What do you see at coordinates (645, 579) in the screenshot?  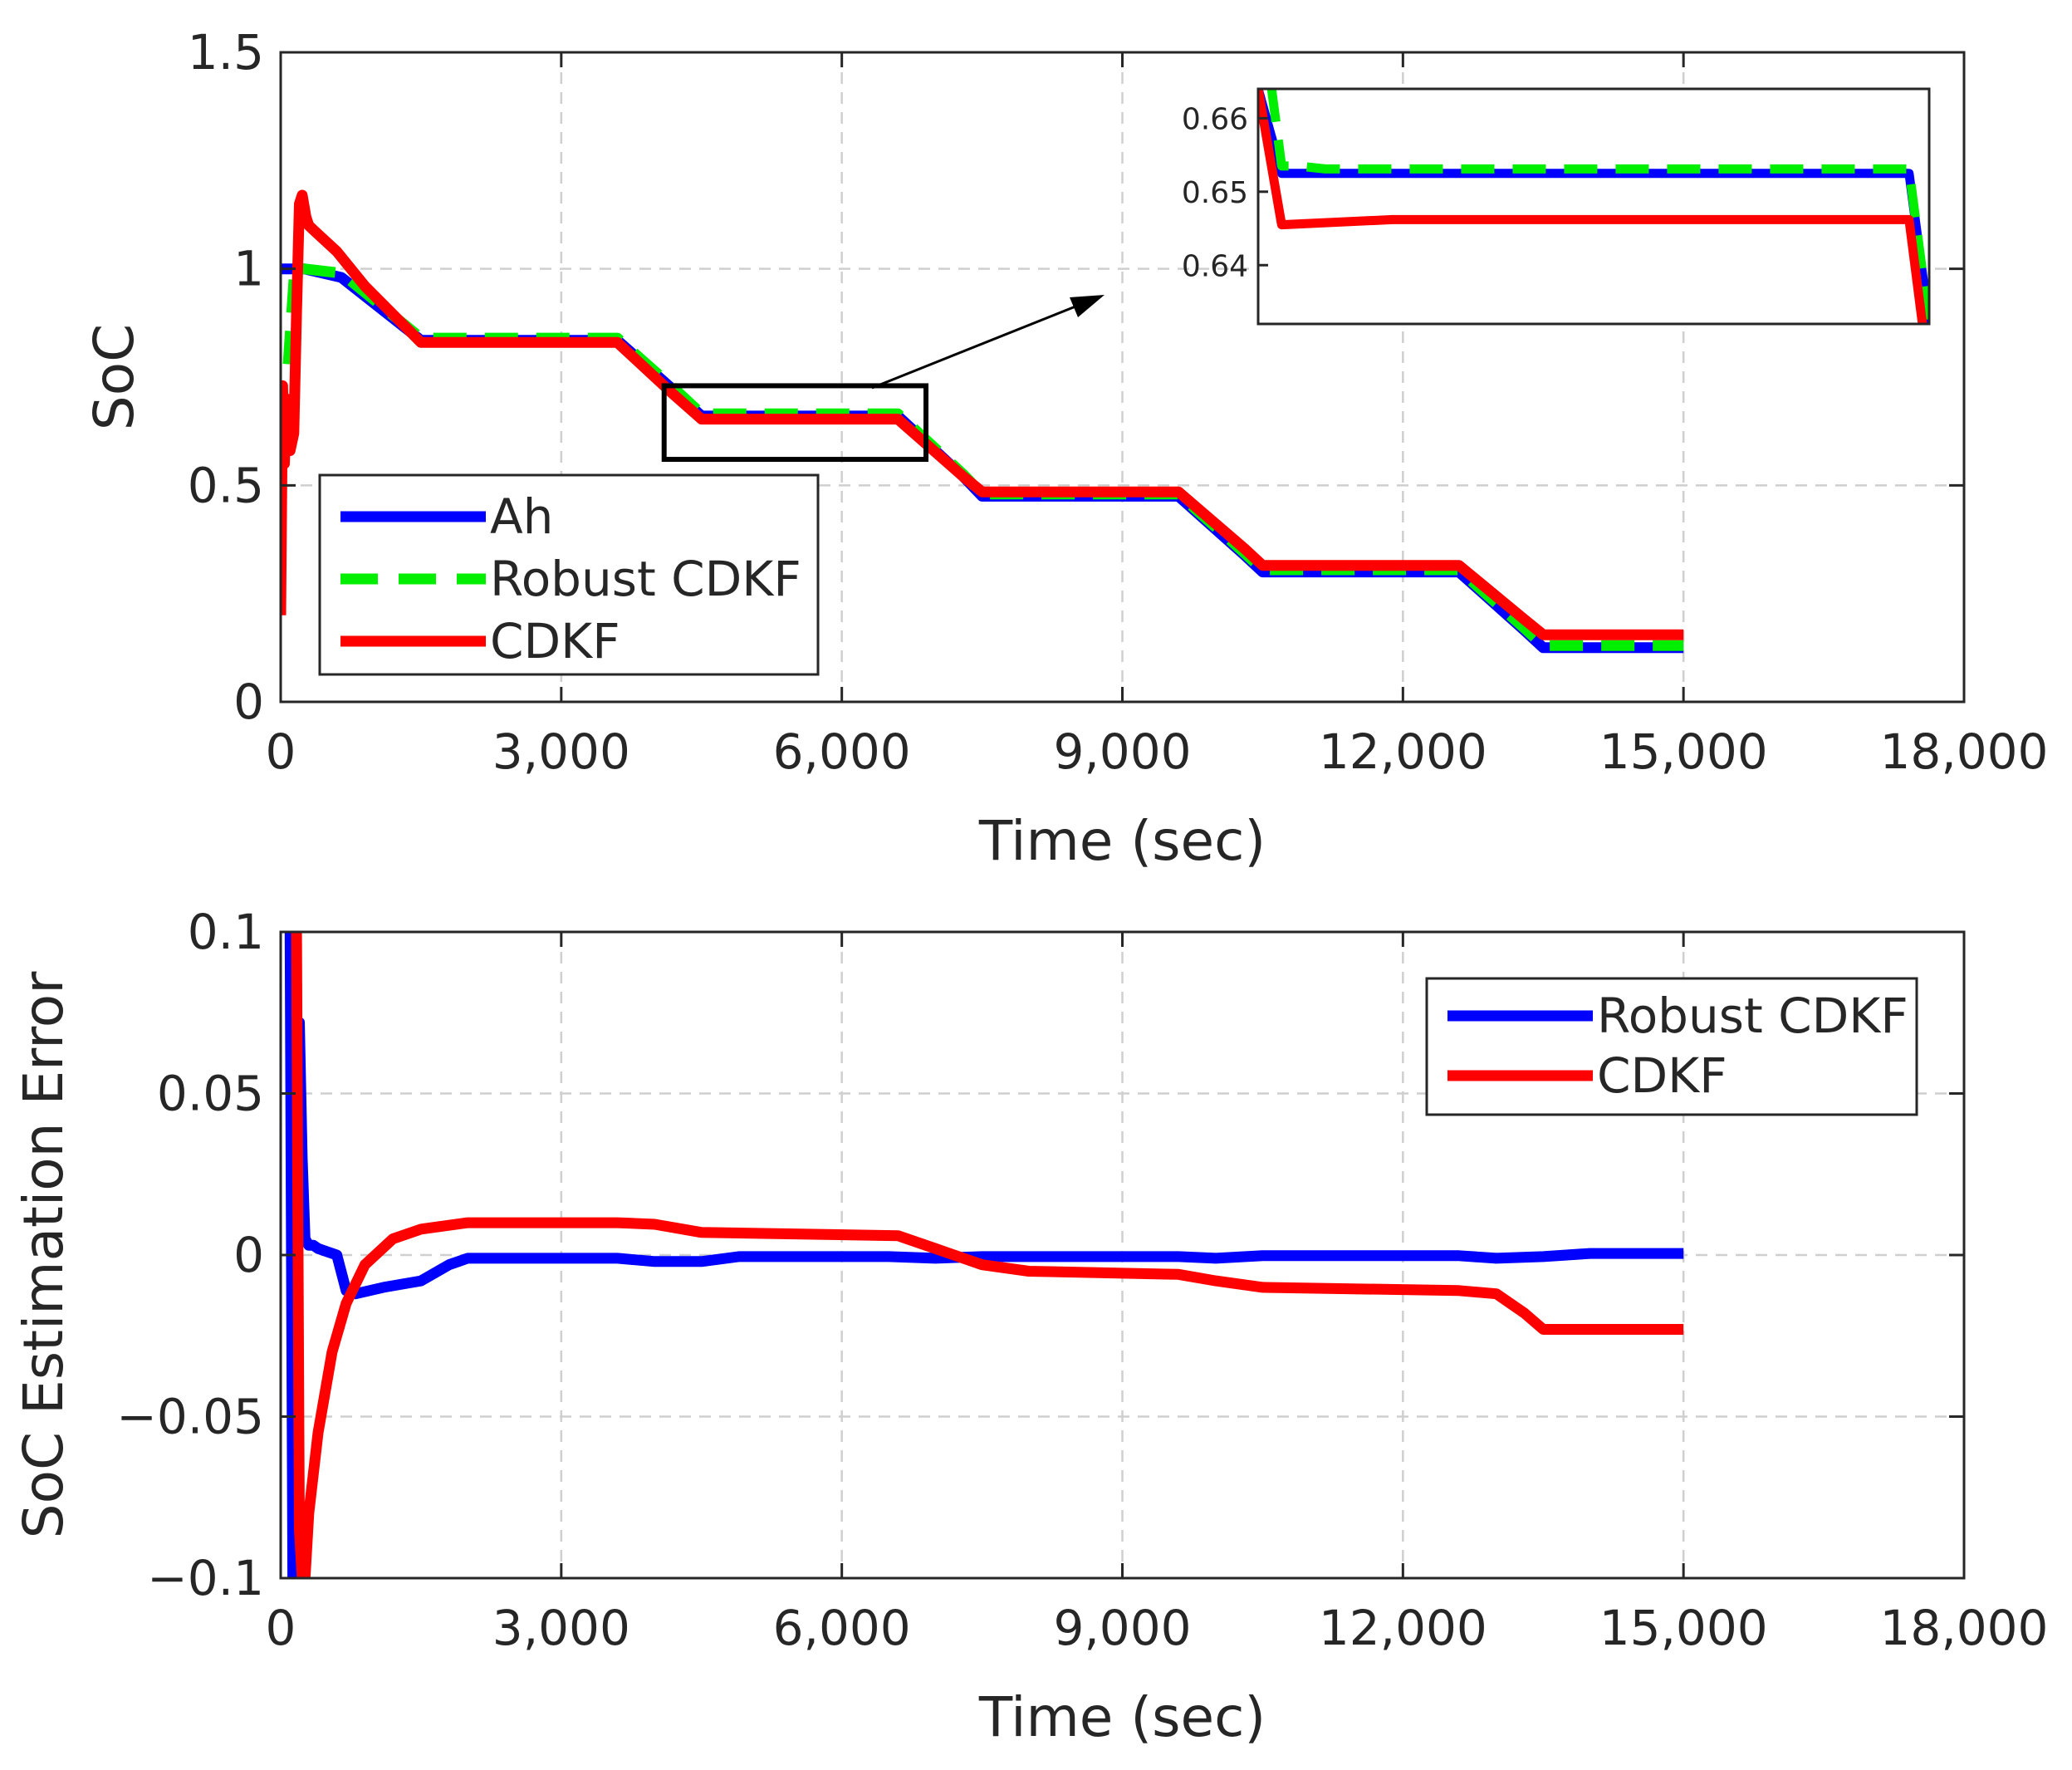 I see `soc-legend-label-robust-cdkf: Robust CDKF` at bounding box center [645, 579].